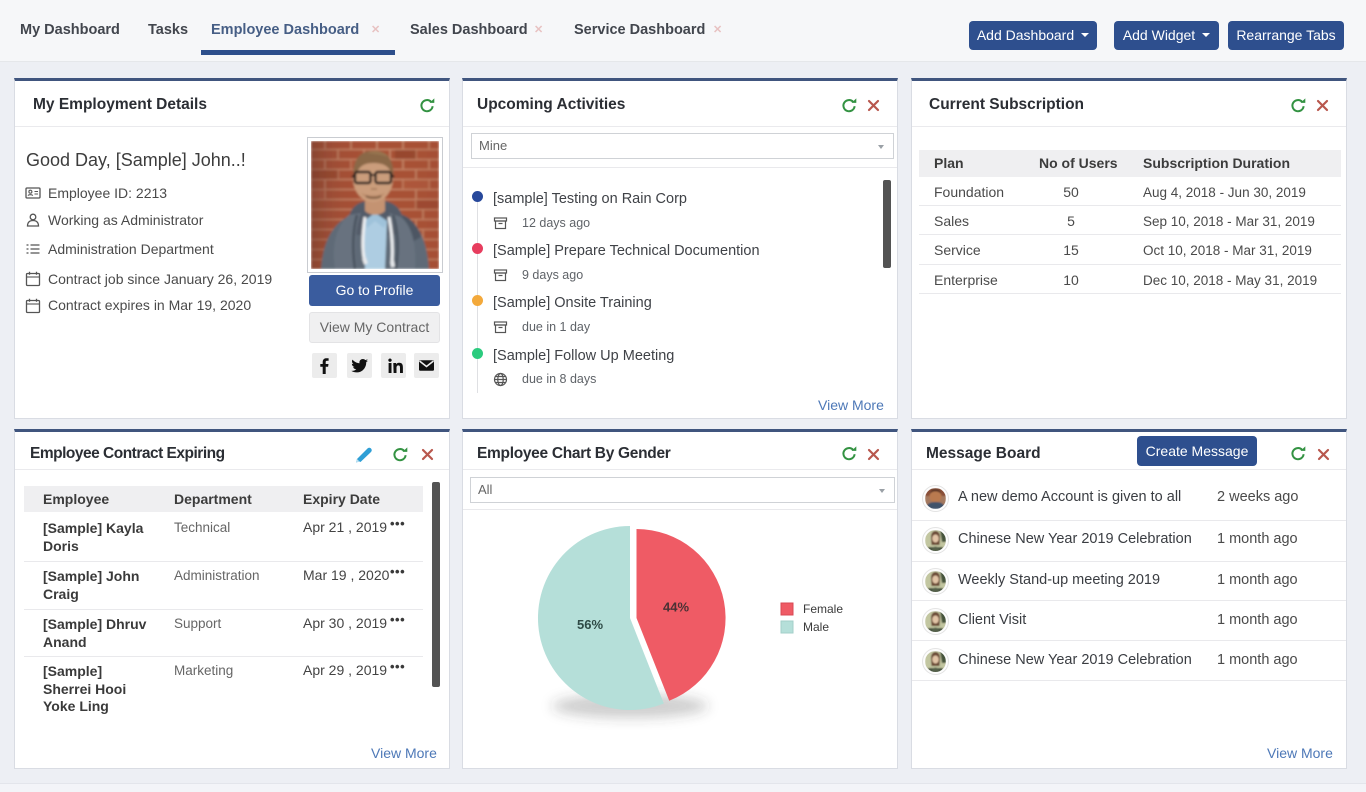 Image resolution: width=1366 pixels, height=792 pixels. Describe the element at coordinates (816, 627) in the screenshot. I see `svg-text: Male` at that location.